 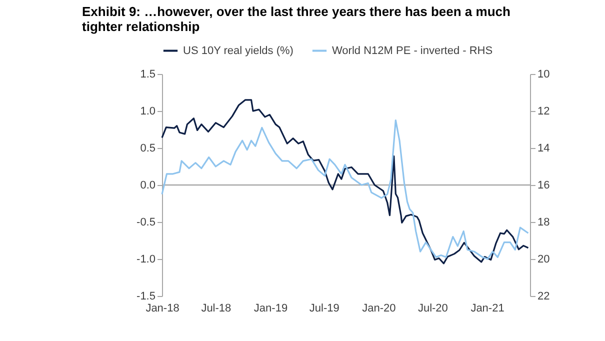 I want to click on x-tick-label: Jul-18, so click(x=216, y=308).